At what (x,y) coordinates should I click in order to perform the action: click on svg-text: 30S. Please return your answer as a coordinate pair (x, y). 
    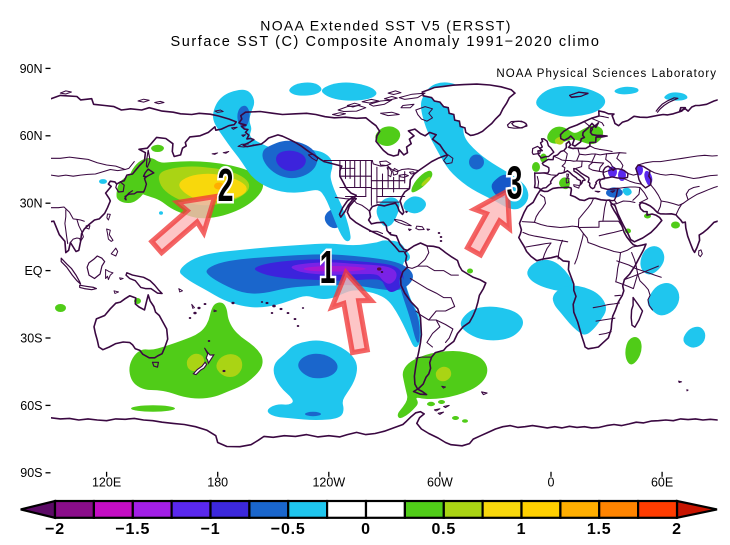
    Looking at the image, I should click on (31, 338).